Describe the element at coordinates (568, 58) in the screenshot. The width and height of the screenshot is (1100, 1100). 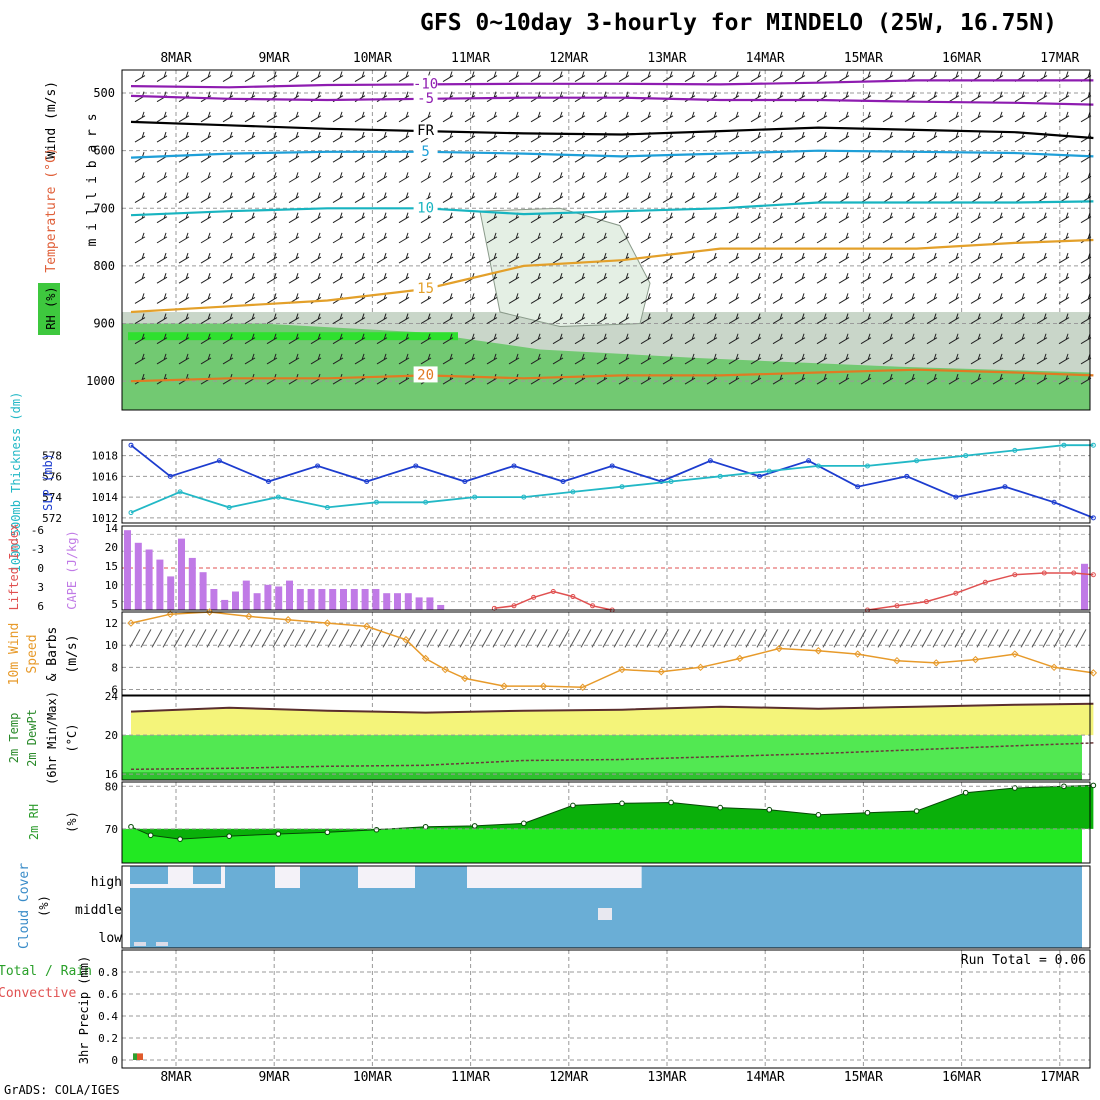
I see `date-label-top: 12MAR` at that location.